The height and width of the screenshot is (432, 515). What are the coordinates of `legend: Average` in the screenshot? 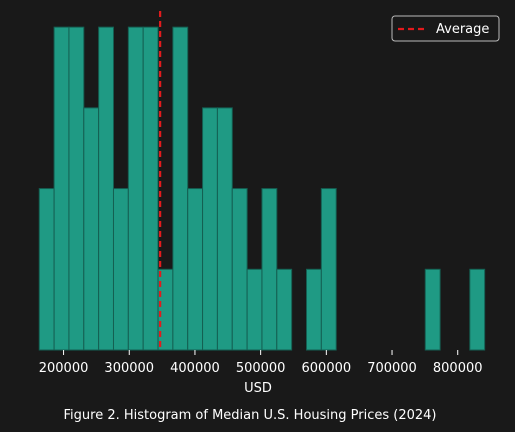 It's located at (445, 28).